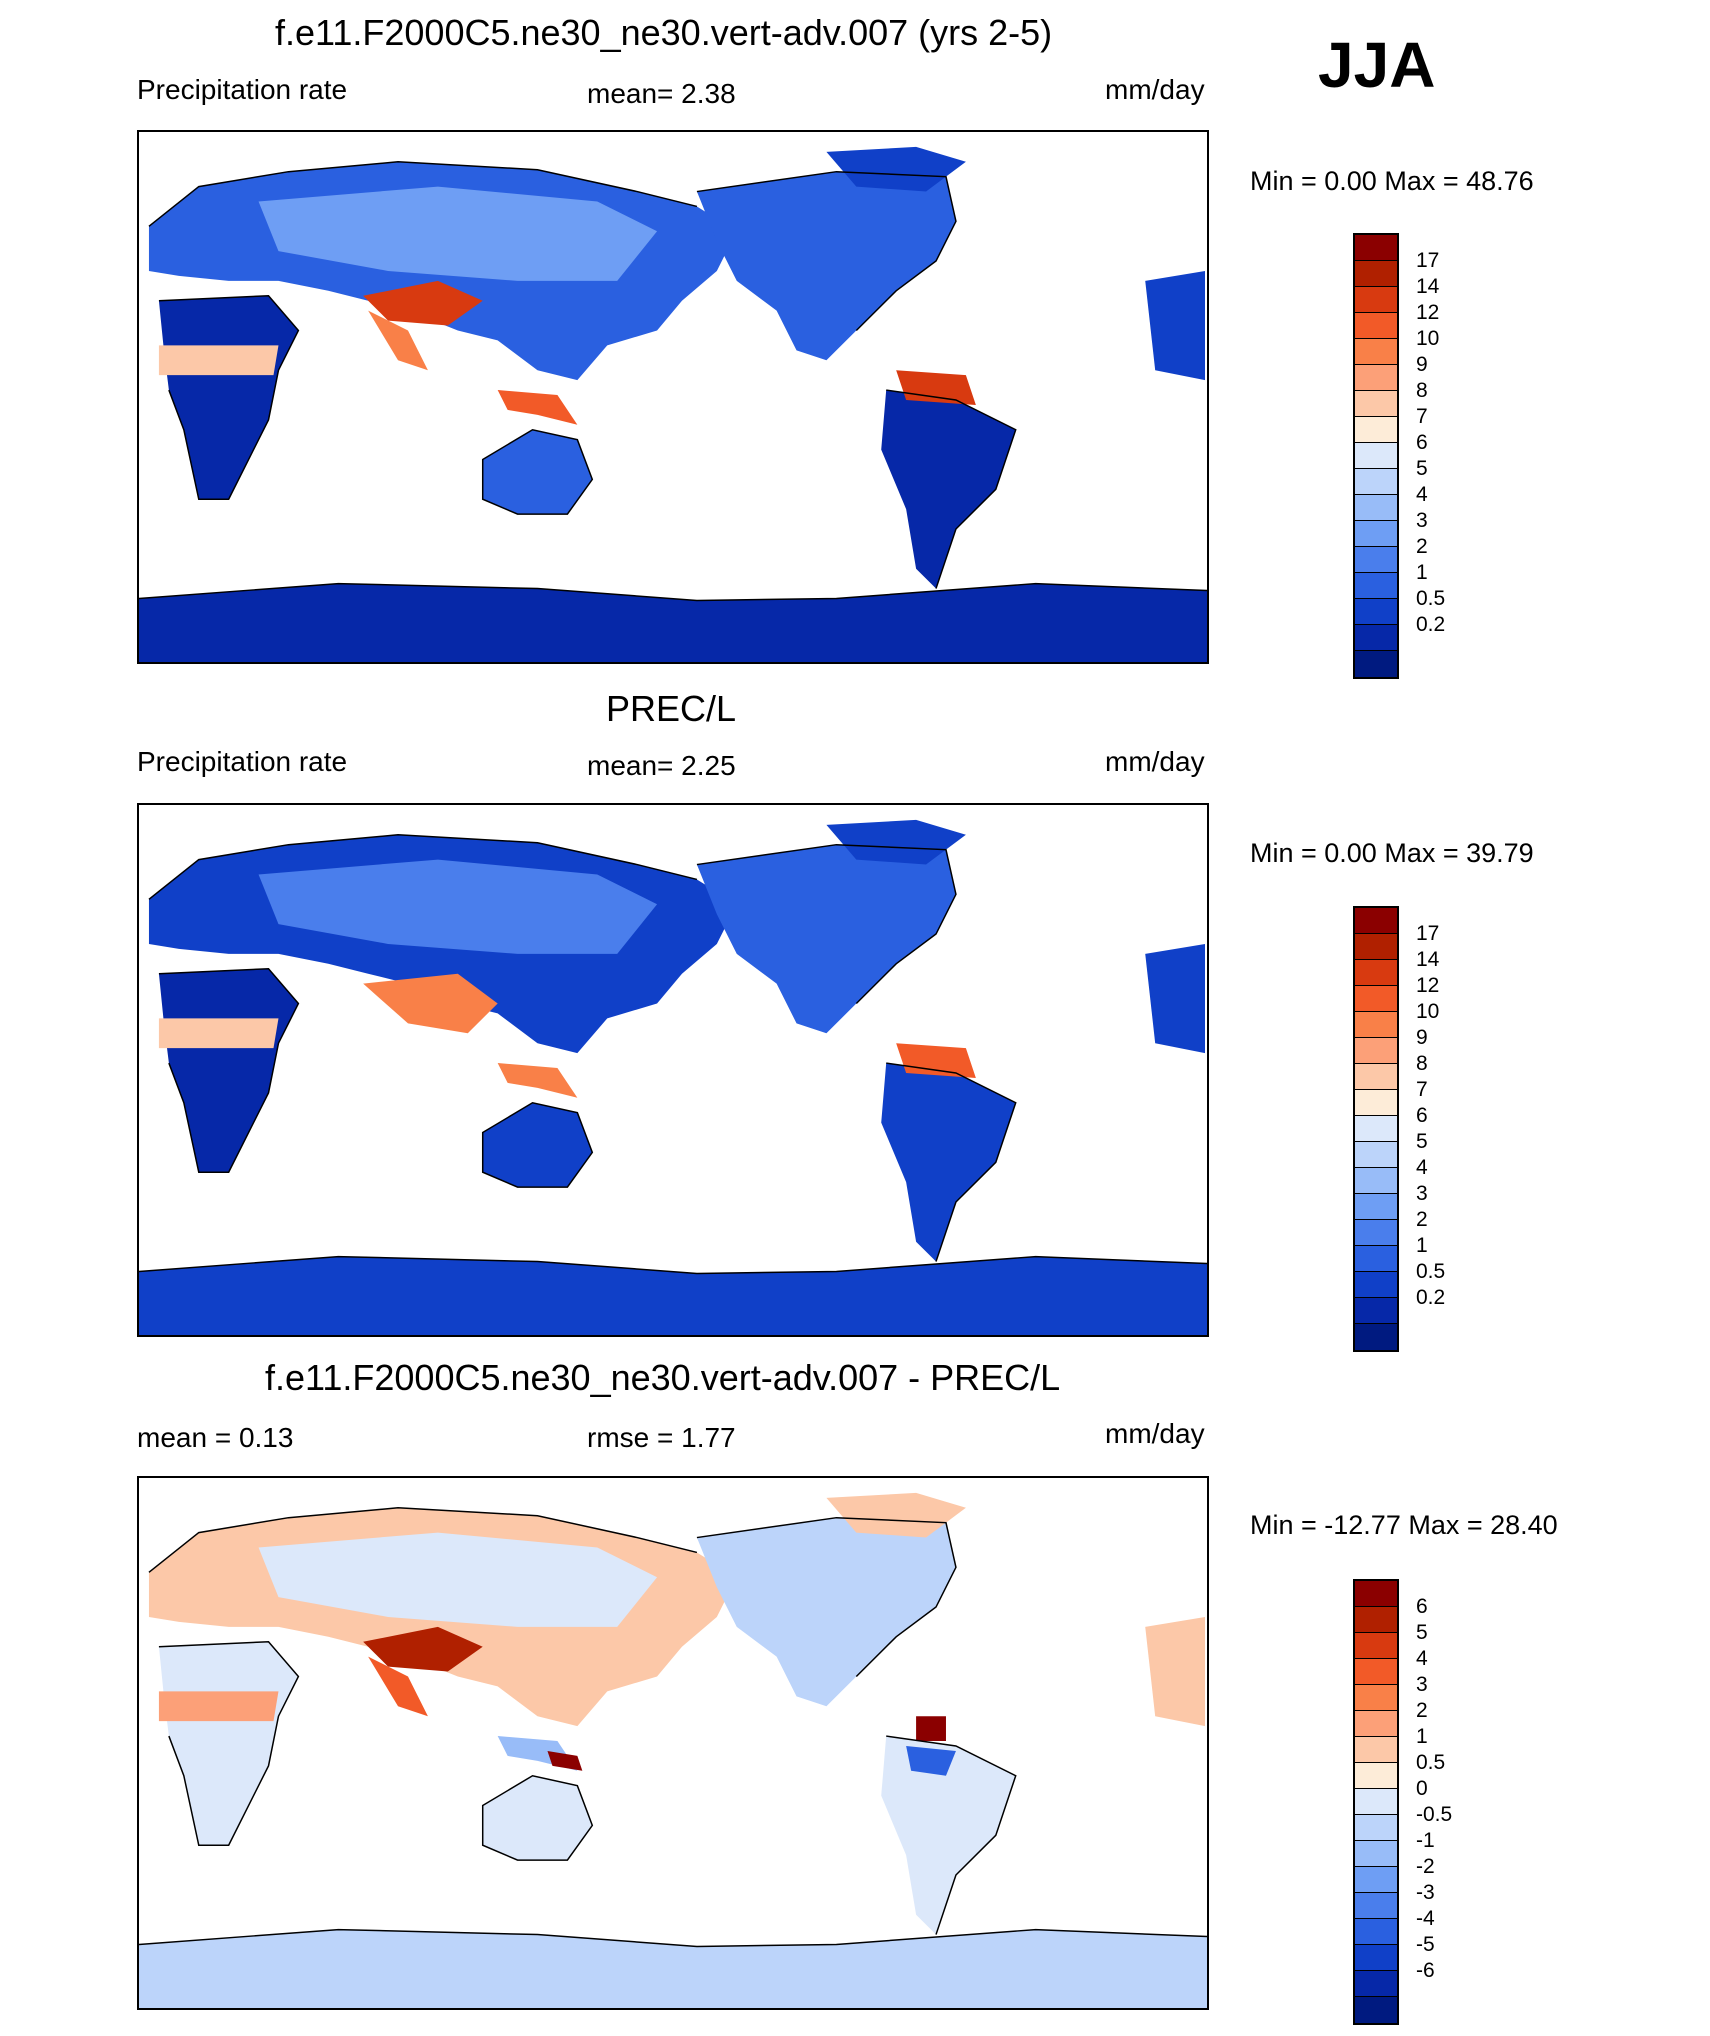 The width and height of the screenshot is (1710, 2036). What do you see at coordinates (1434, 1814) in the screenshot?
I see `colorbar-tick-label: -0.5` at bounding box center [1434, 1814].